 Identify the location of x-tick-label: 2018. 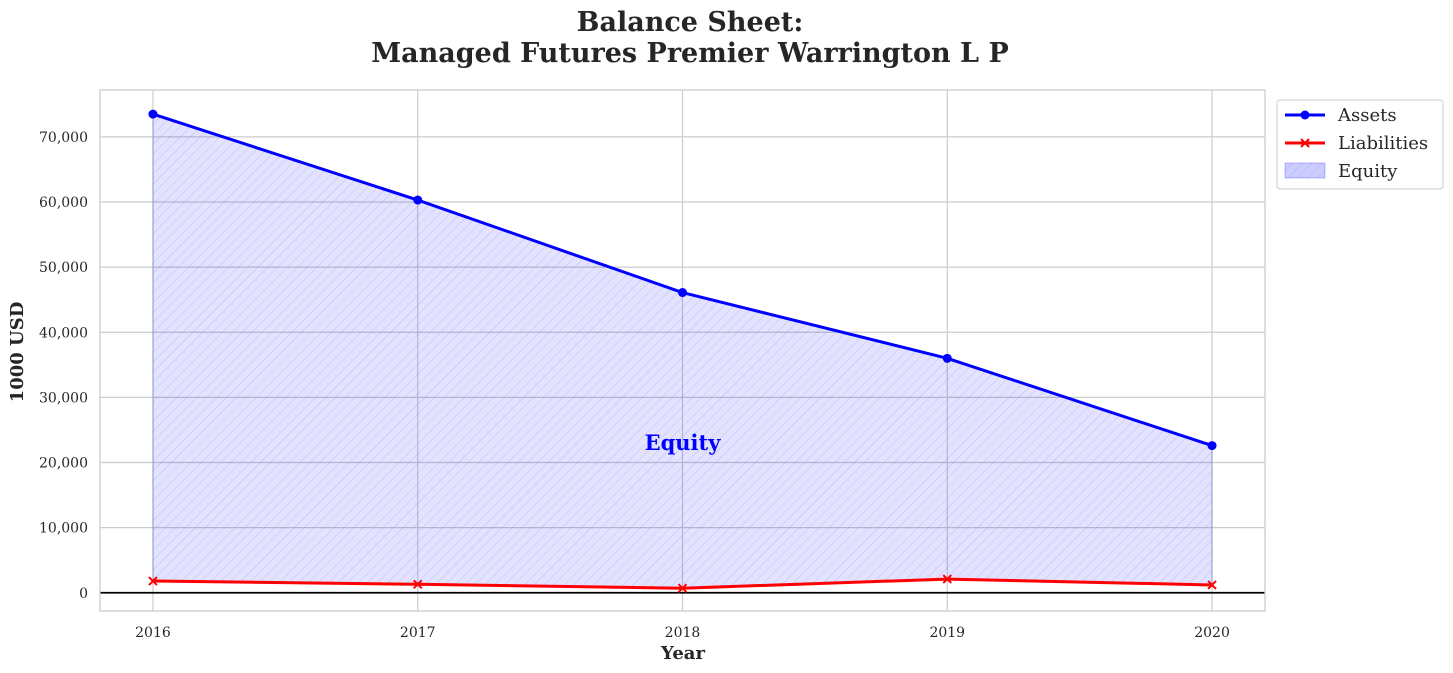
(683, 633).